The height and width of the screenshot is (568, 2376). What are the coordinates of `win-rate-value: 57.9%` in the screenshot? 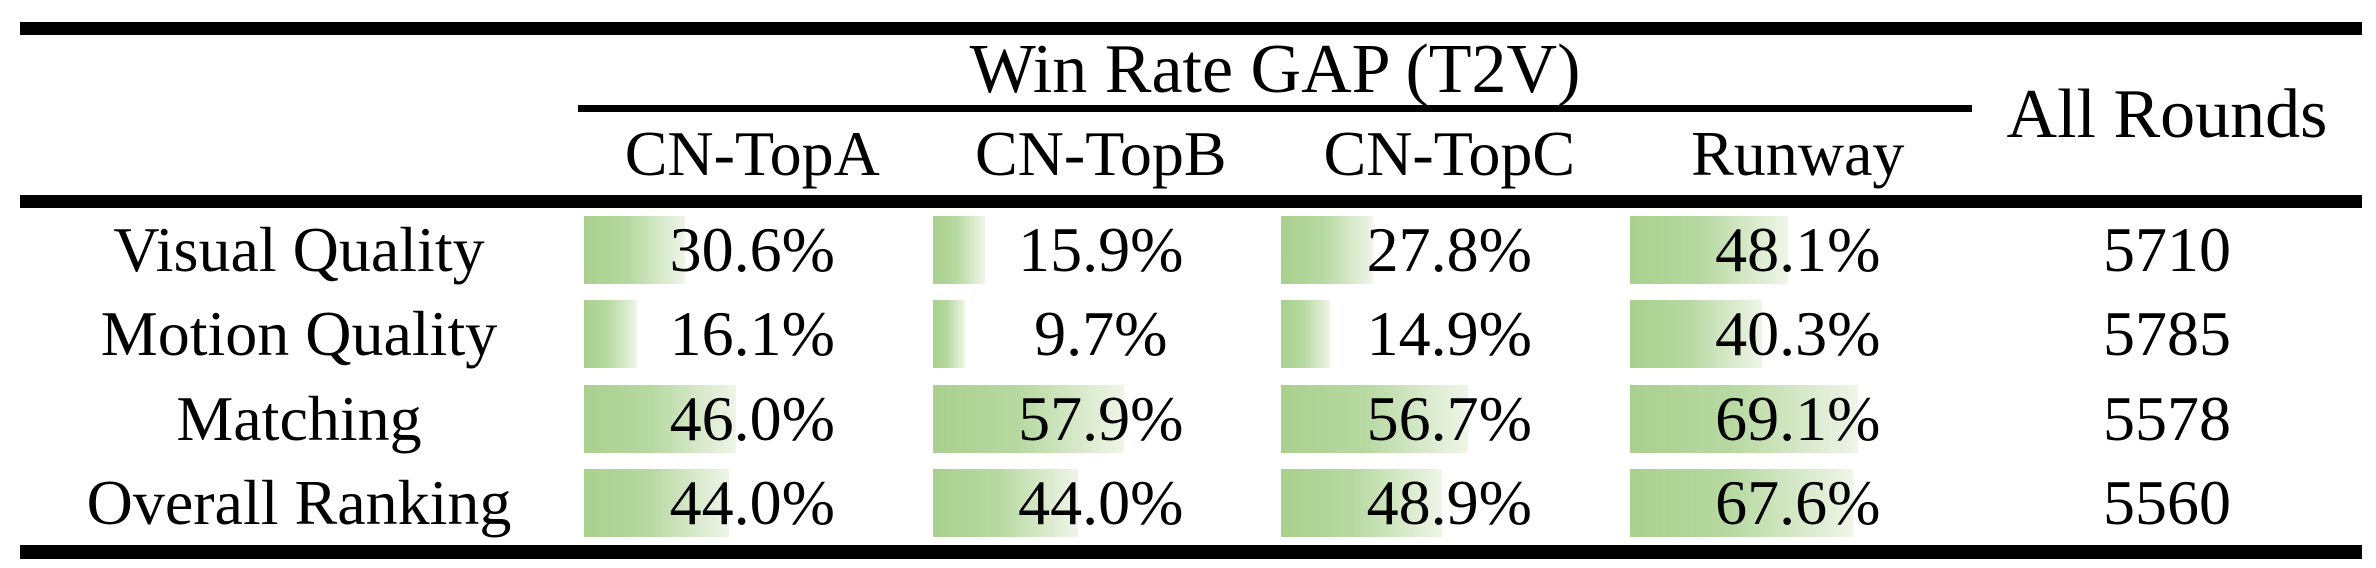 It's located at (1101, 418).